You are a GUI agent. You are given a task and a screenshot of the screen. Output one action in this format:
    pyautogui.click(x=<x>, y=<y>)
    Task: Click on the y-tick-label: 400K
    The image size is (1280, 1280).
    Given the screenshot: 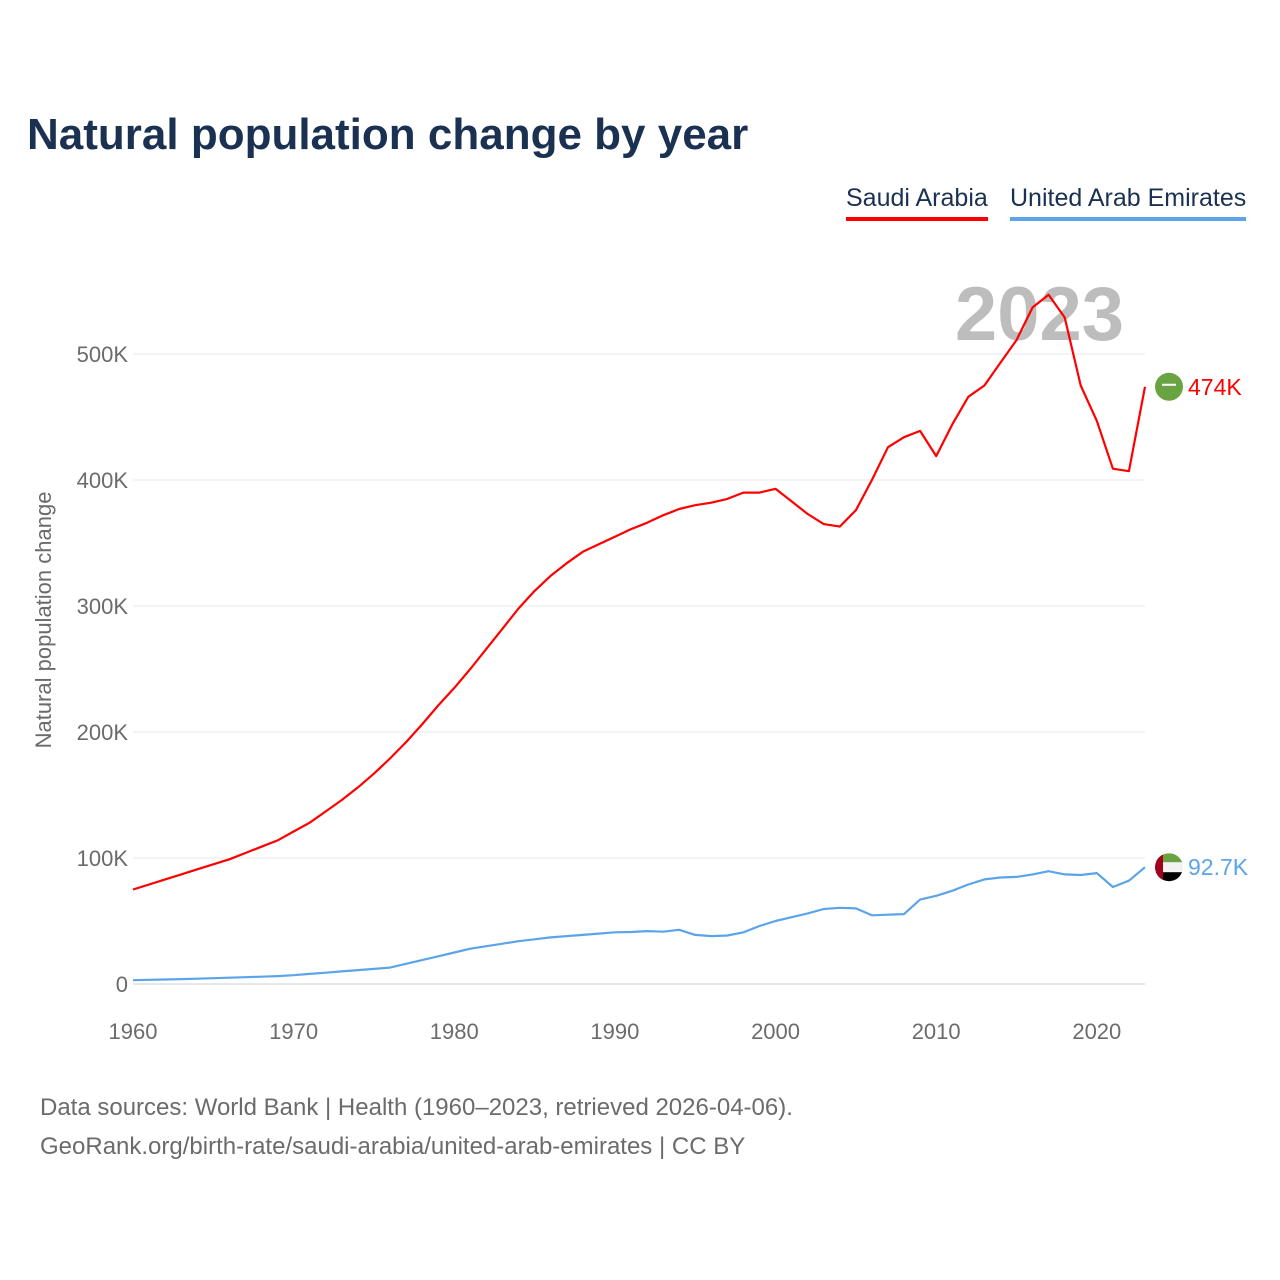 What is the action you would take?
    pyautogui.click(x=103, y=480)
    